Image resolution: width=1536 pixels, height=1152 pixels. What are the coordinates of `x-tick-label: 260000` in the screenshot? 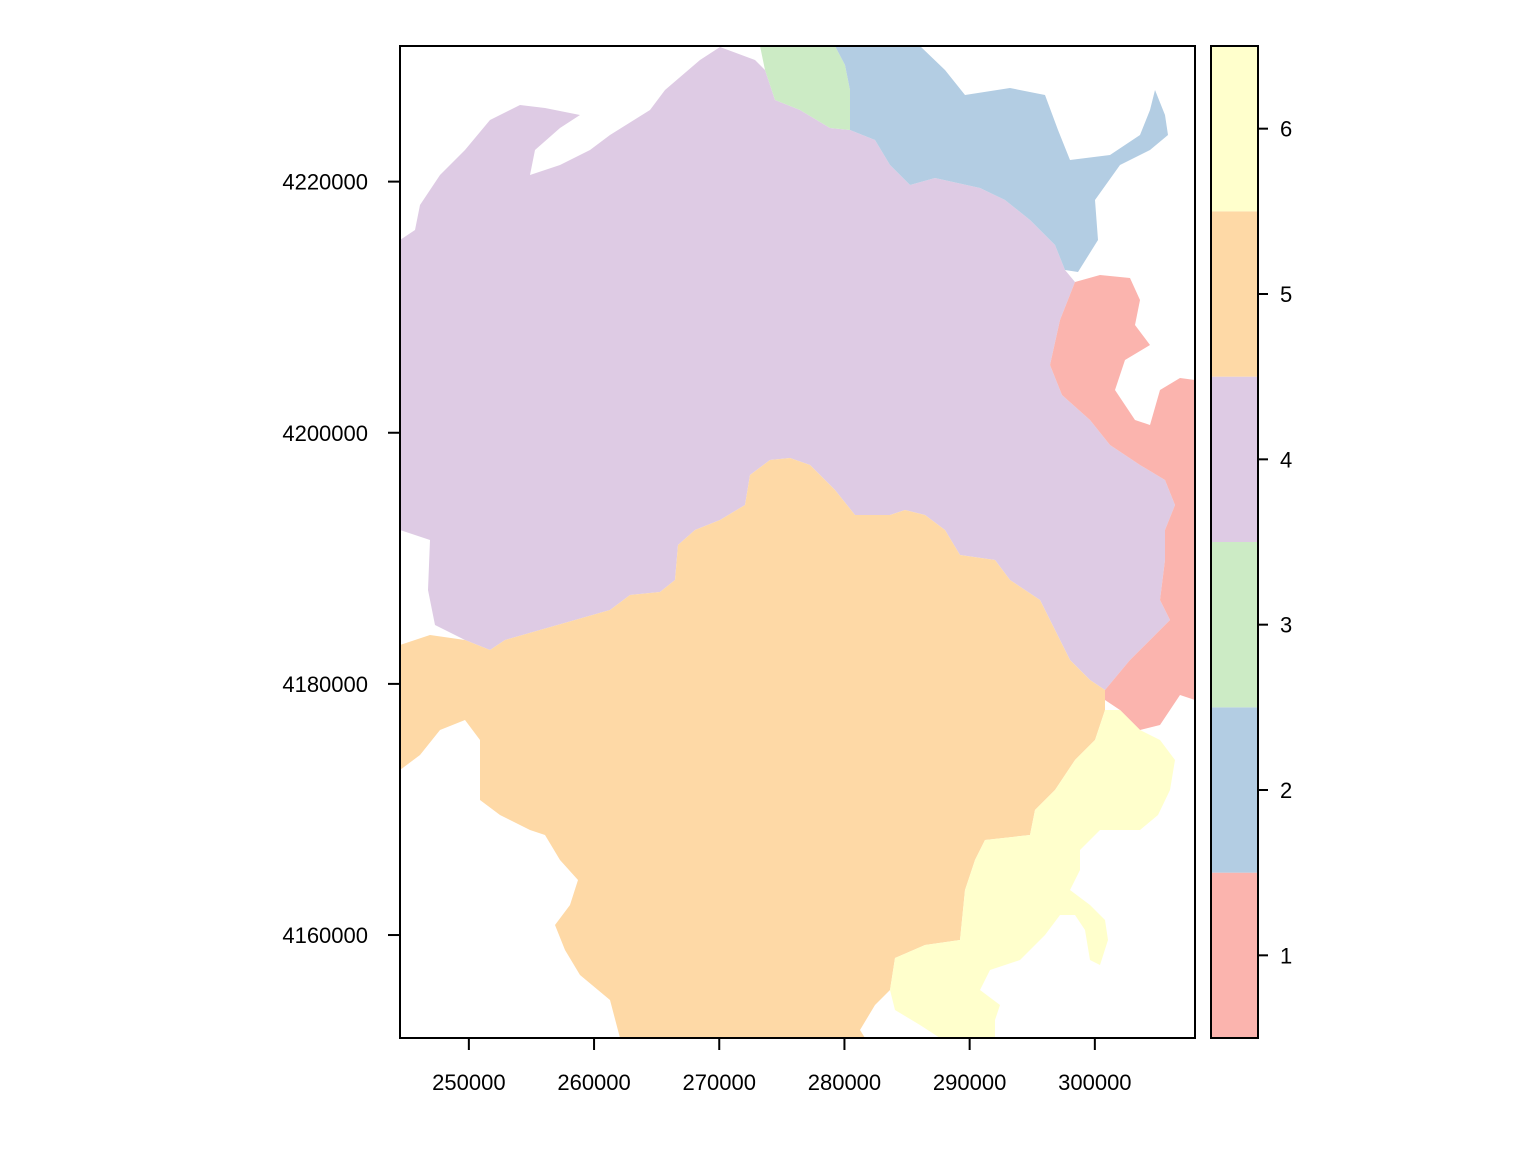 It's located at (593, 1082).